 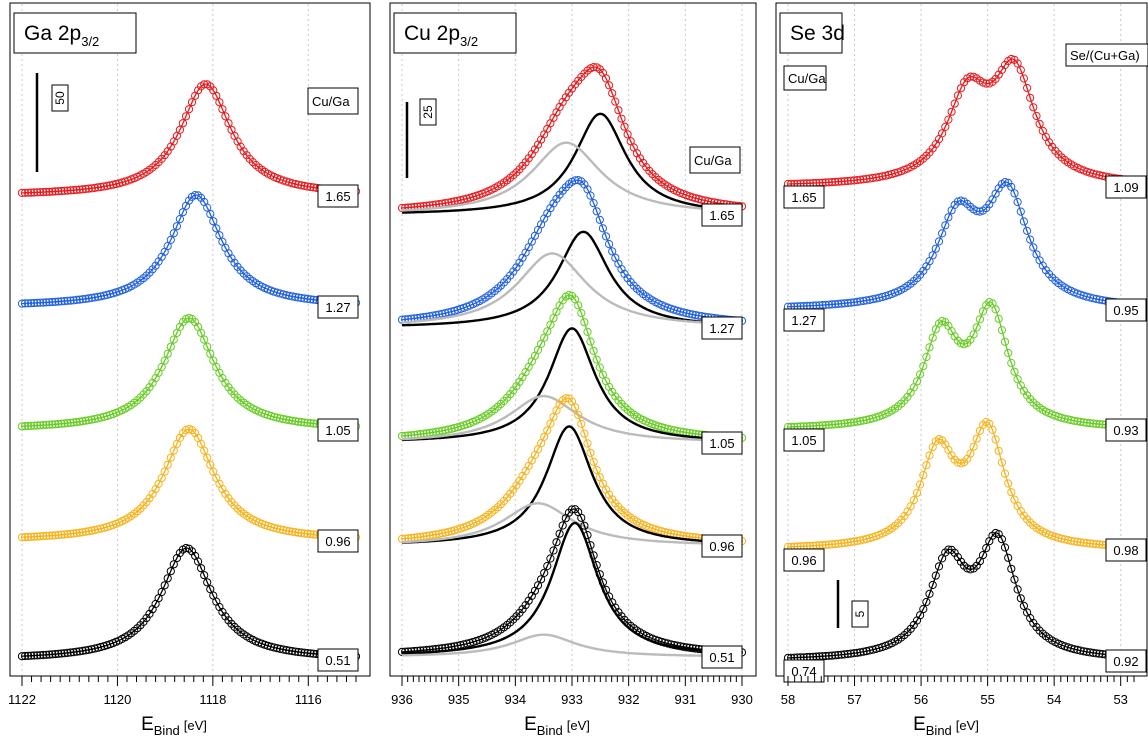 What do you see at coordinates (1125, 187) in the screenshot?
I see `ratio-label: 1.09` at bounding box center [1125, 187].